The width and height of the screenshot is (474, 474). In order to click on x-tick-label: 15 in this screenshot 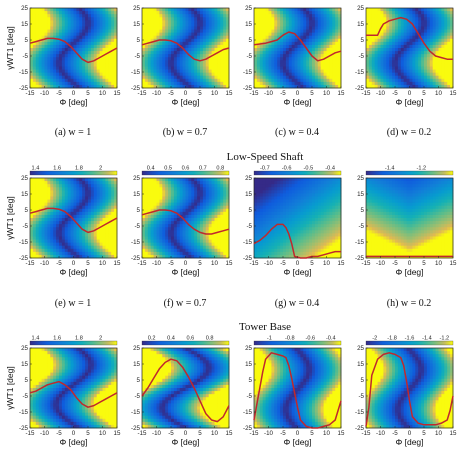, I will do `click(229, 93)`.